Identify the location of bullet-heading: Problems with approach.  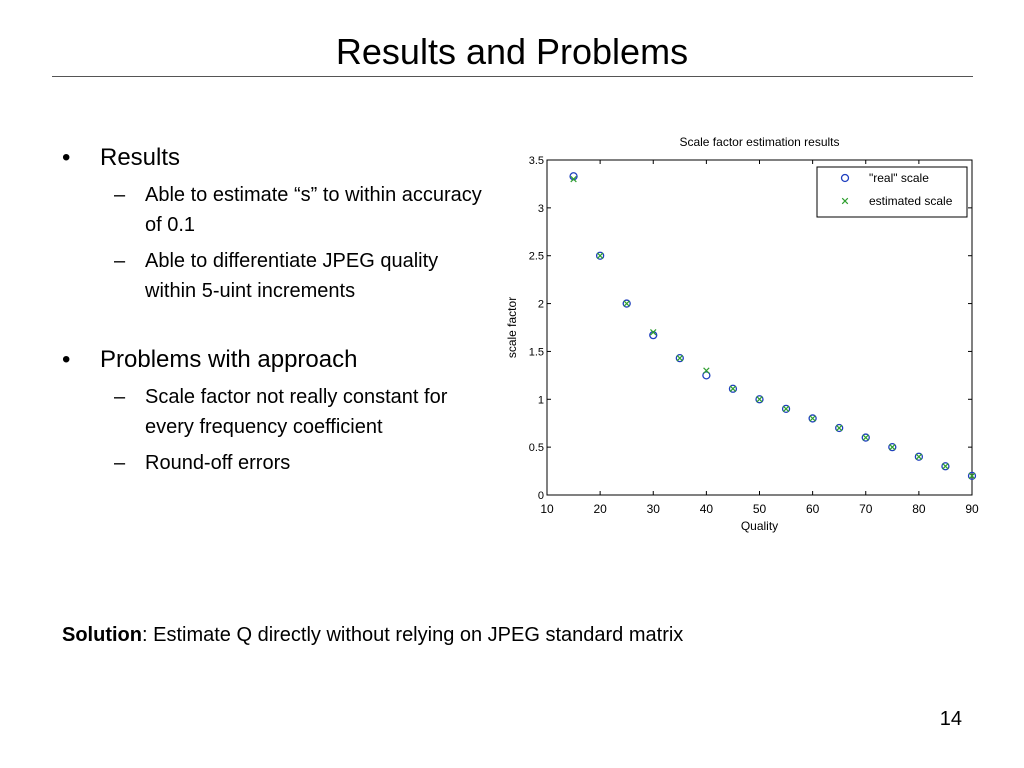
(229, 359).